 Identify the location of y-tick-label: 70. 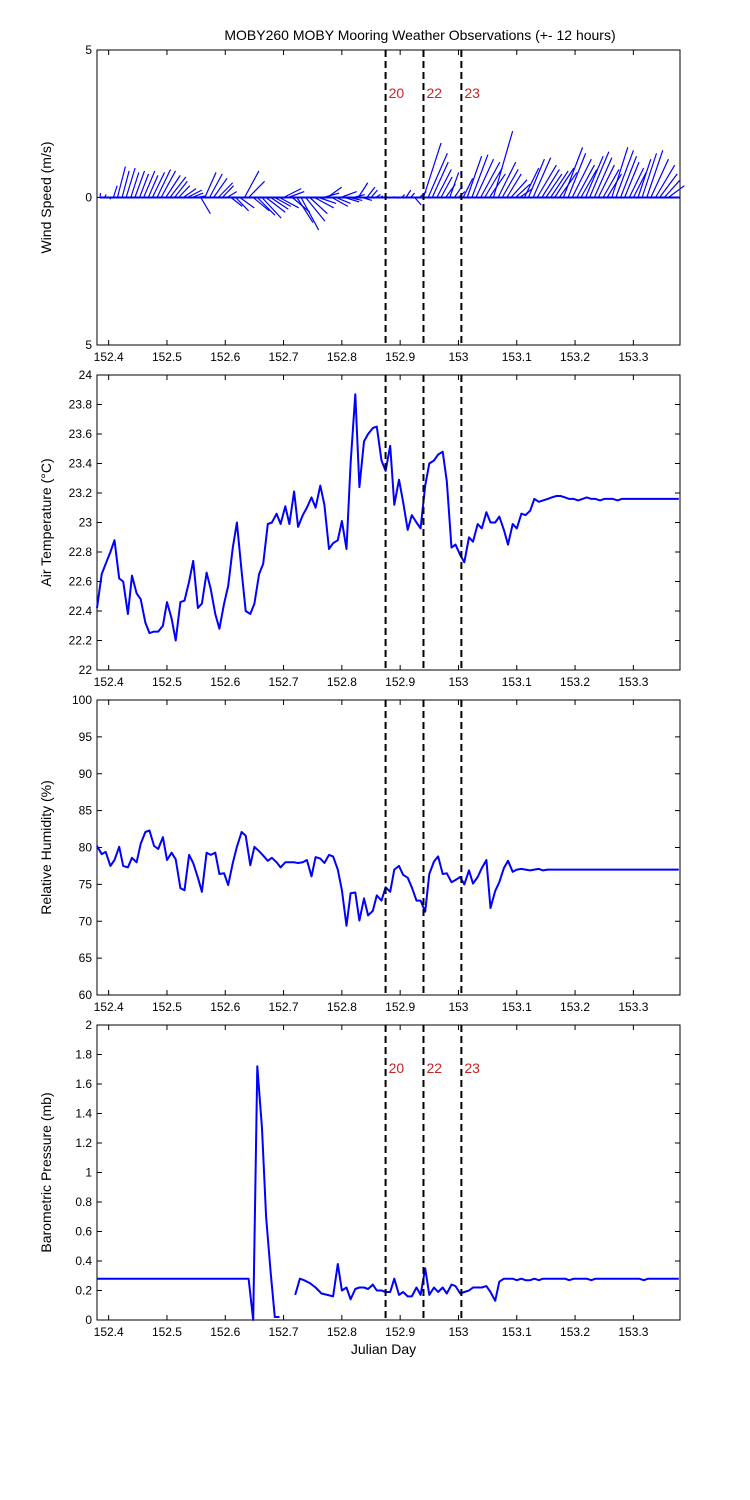
(86, 921).